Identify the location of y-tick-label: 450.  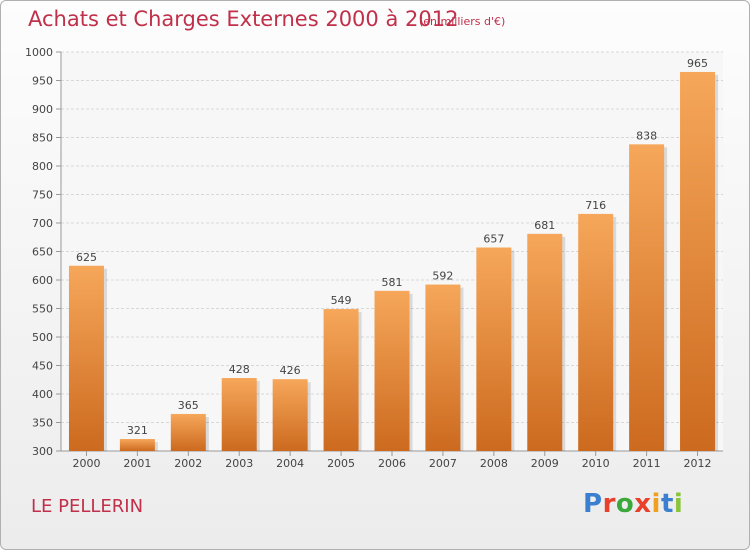
(42, 366).